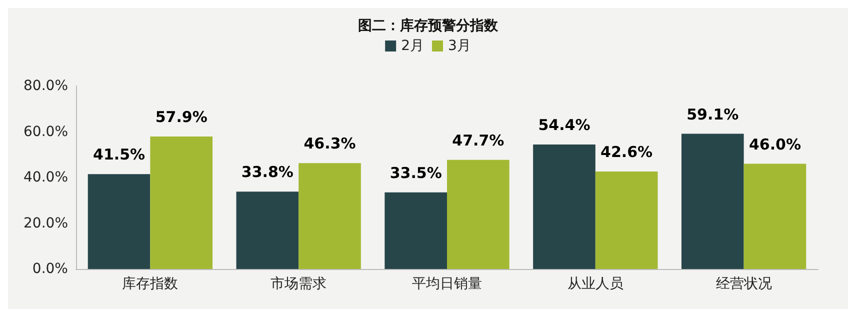  What do you see at coordinates (330, 143) in the screenshot?
I see `data-label: 46.3%` at bounding box center [330, 143].